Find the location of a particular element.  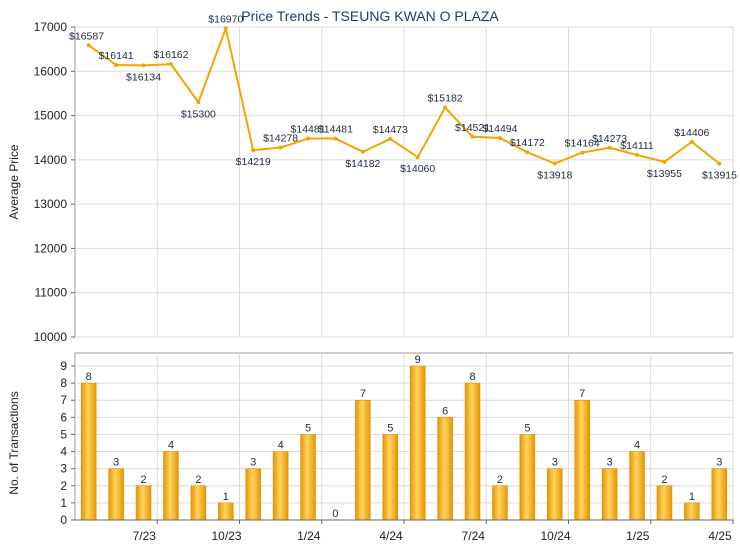

bar-data-label: 8 is located at coordinates (472, 377).